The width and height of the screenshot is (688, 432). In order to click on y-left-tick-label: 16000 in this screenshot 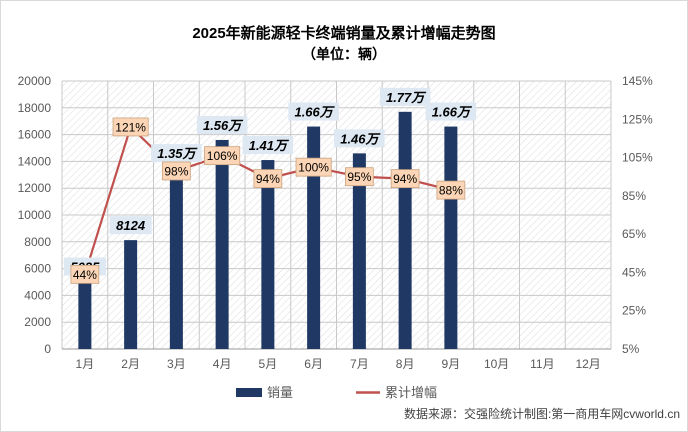, I will do `click(35, 135)`.